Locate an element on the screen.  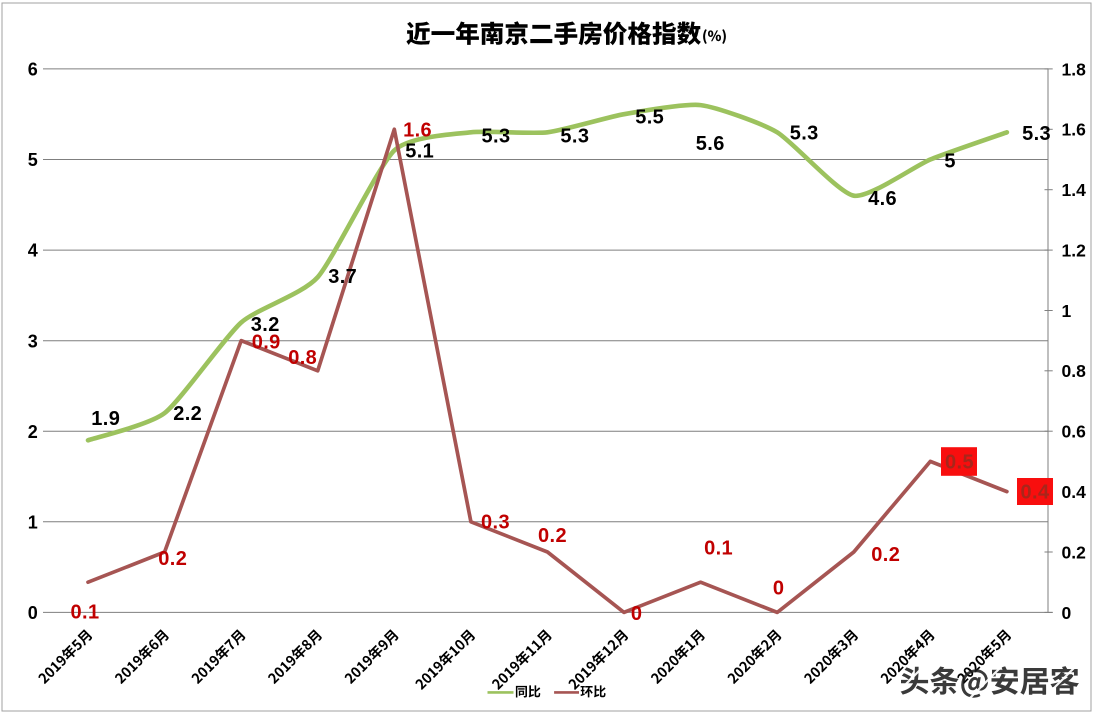
svg-text: 5.1 is located at coordinates (419, 152).